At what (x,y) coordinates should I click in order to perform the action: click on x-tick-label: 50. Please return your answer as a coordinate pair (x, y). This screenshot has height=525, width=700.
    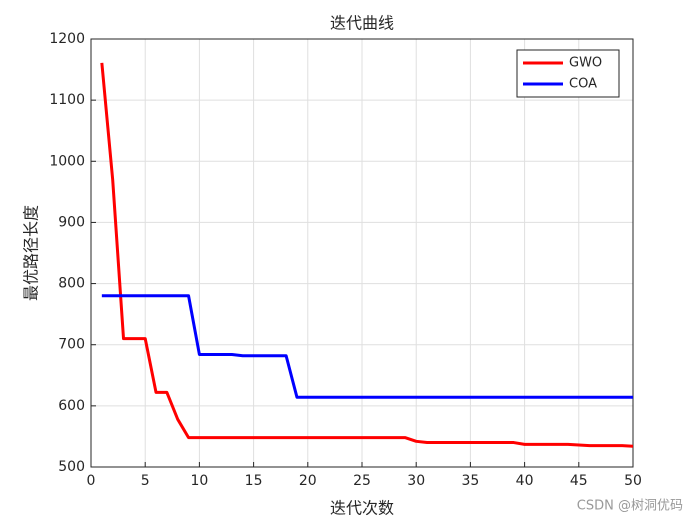
    Looking at the image, I should click on (633, 481).